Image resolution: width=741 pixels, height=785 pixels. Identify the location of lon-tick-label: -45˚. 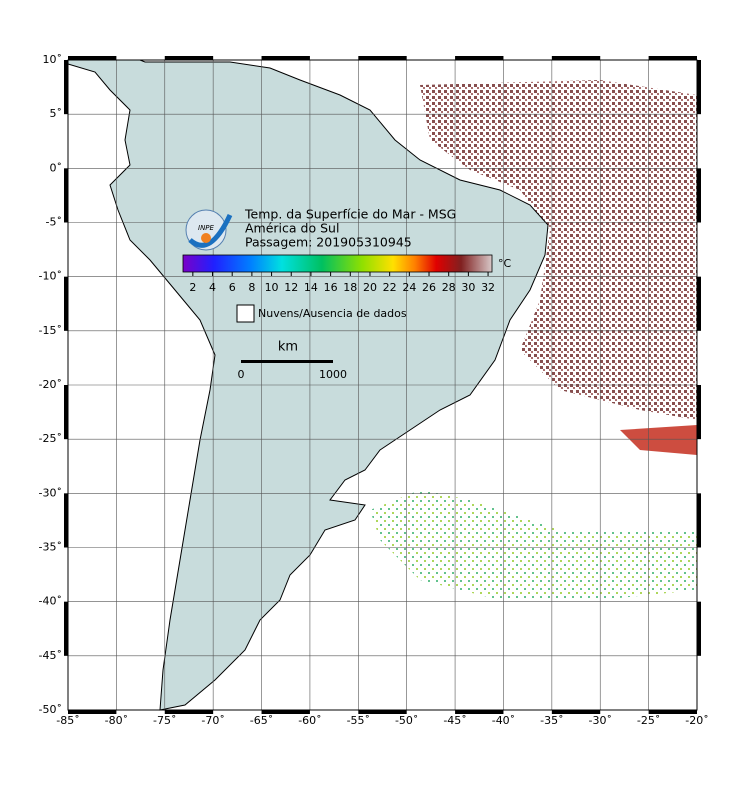
(454, 720).